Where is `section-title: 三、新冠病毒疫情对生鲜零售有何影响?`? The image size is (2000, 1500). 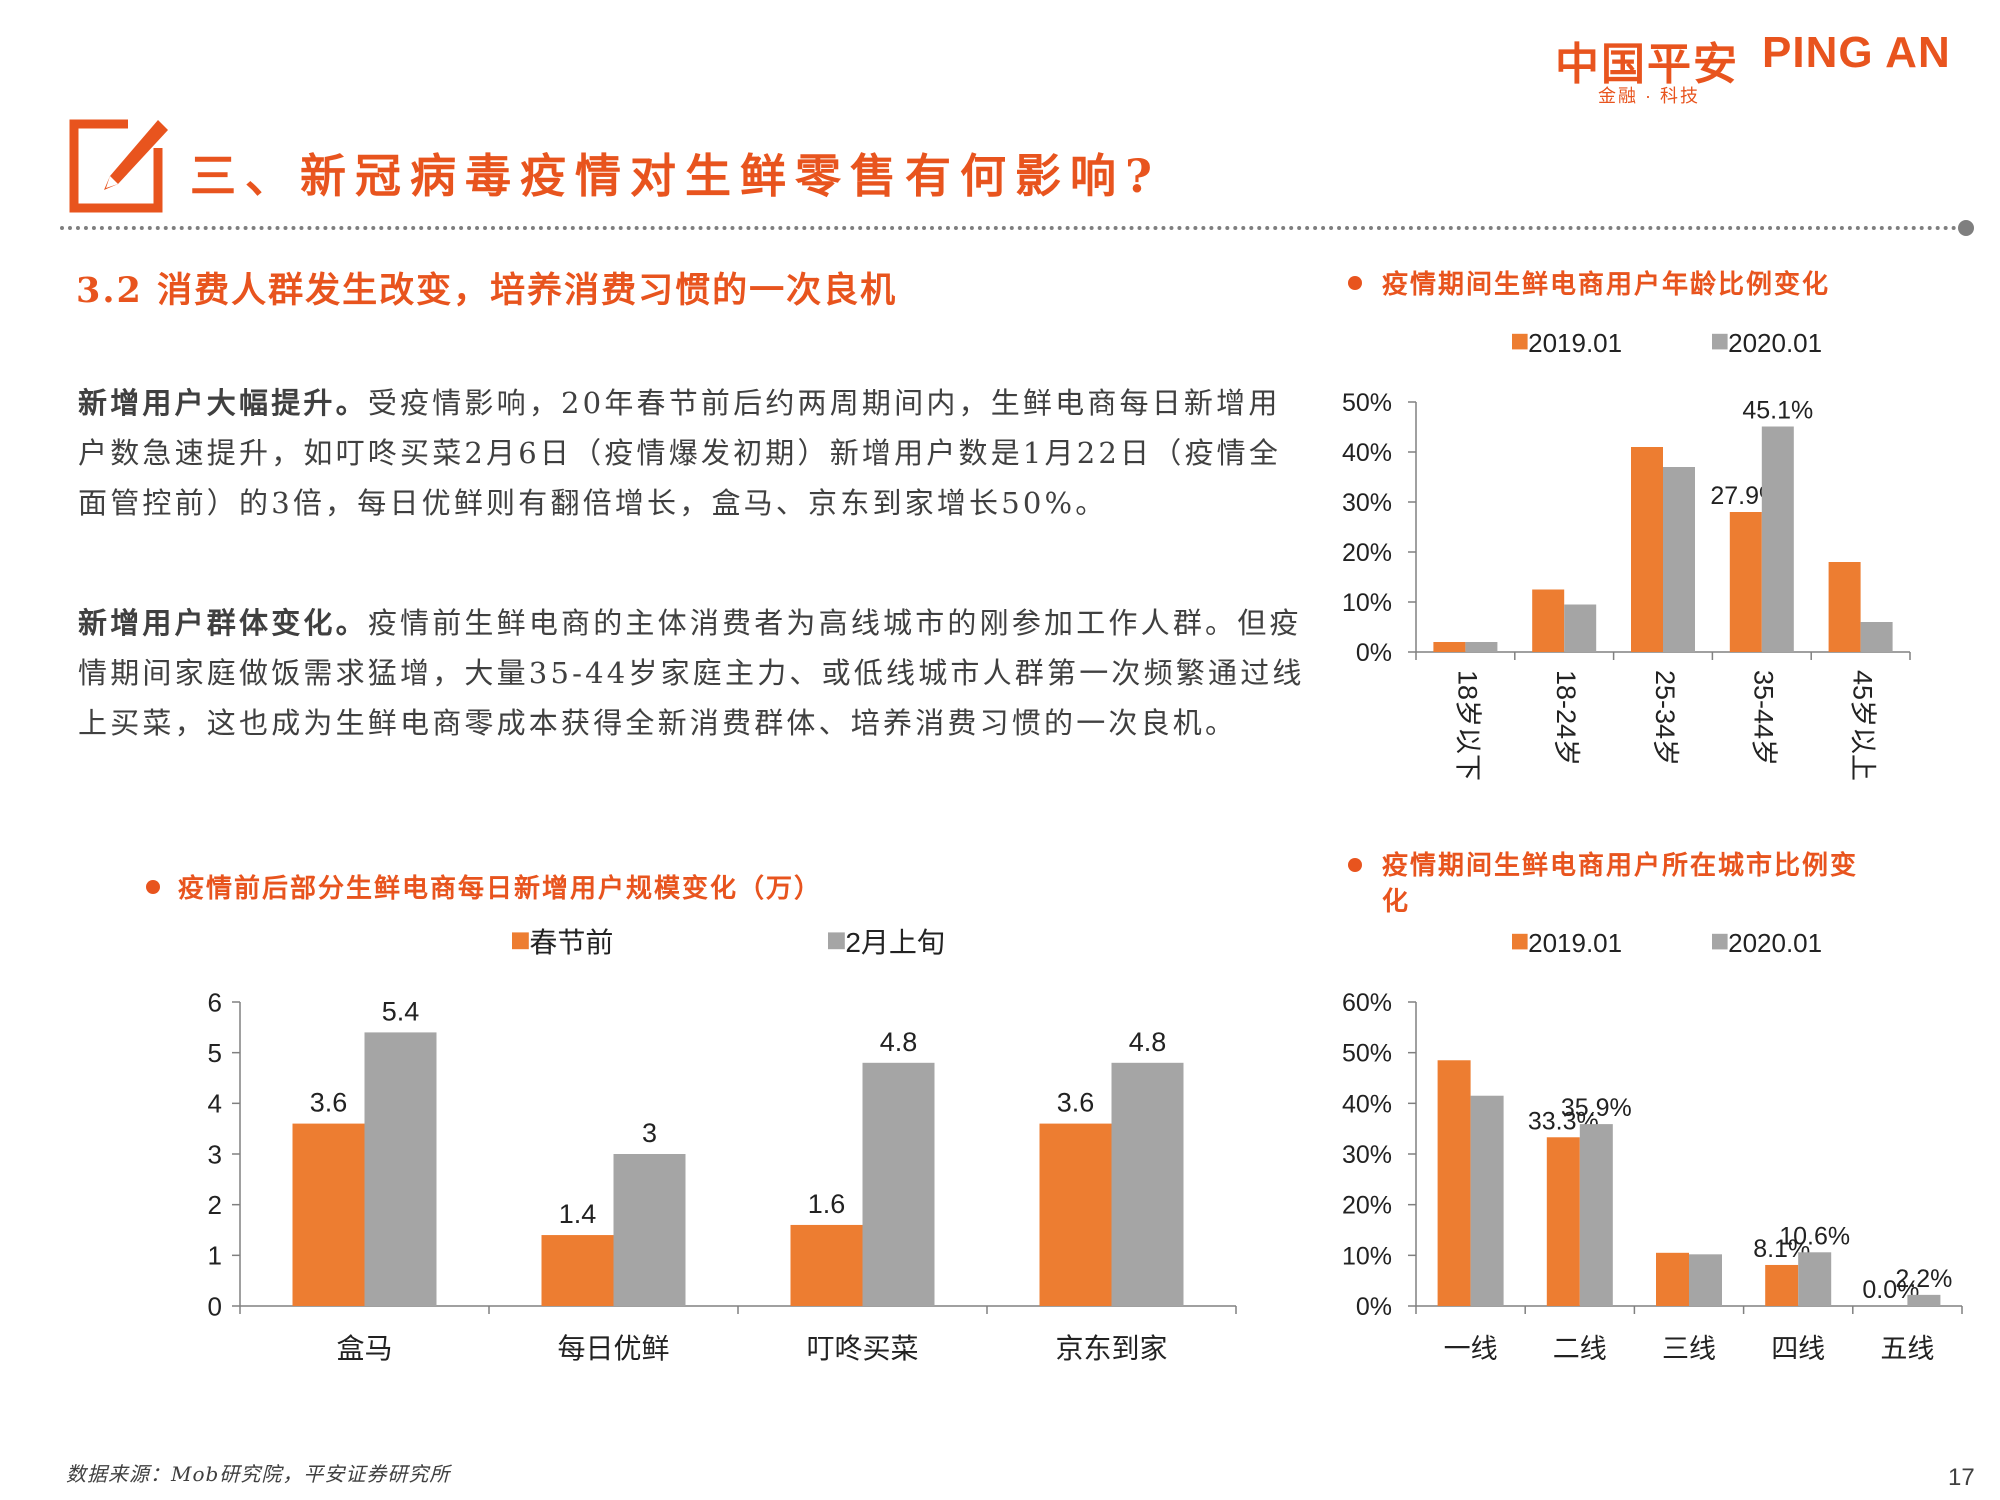 section-title: 三、新冠病毒疫情对生鲜零售有何影响? is located at coordinates (675, 176).